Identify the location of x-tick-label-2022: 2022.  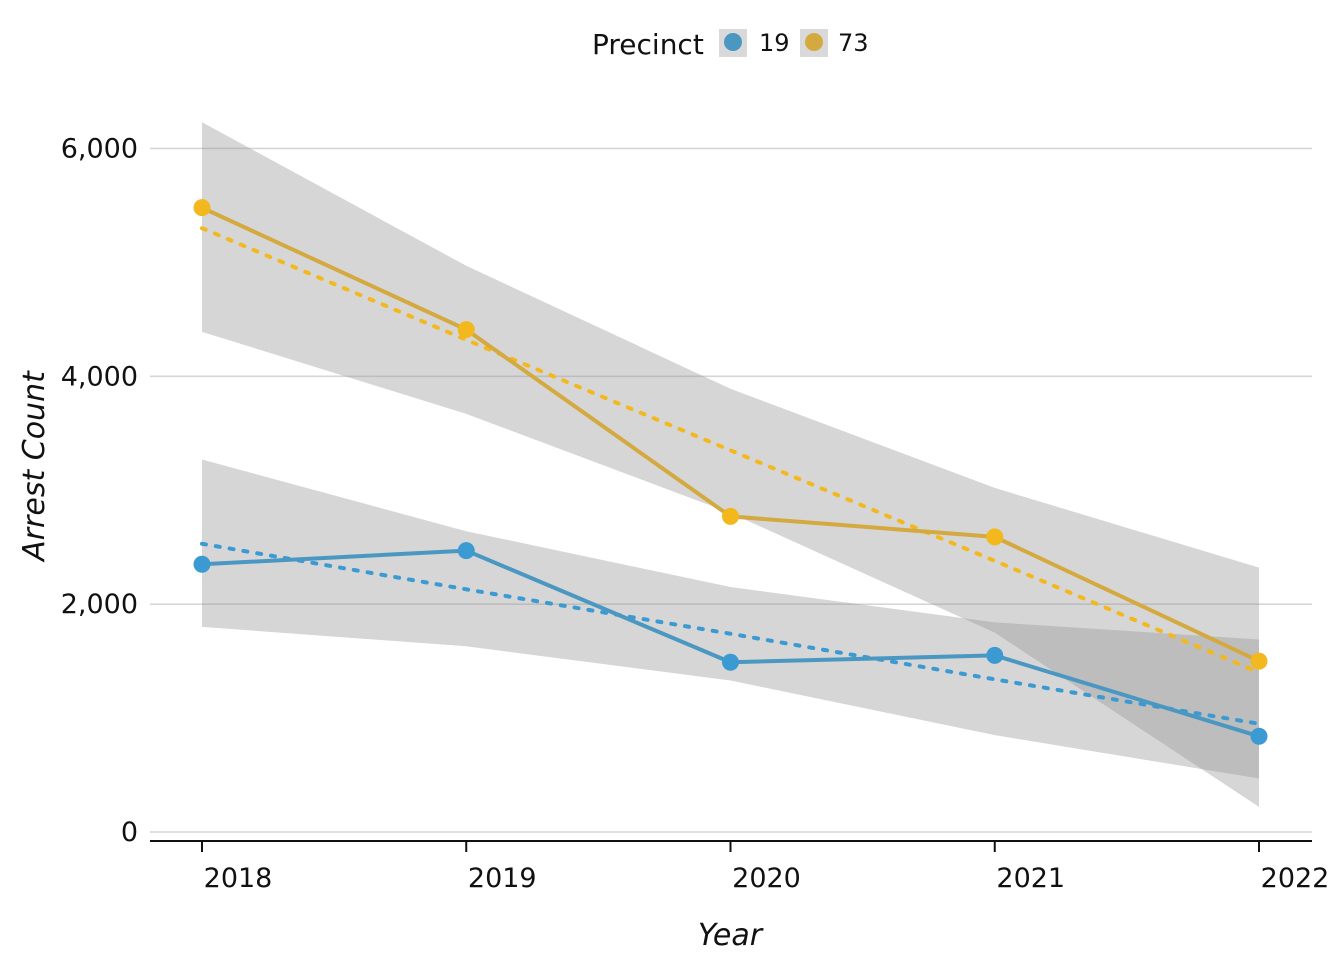
(1295, 878).